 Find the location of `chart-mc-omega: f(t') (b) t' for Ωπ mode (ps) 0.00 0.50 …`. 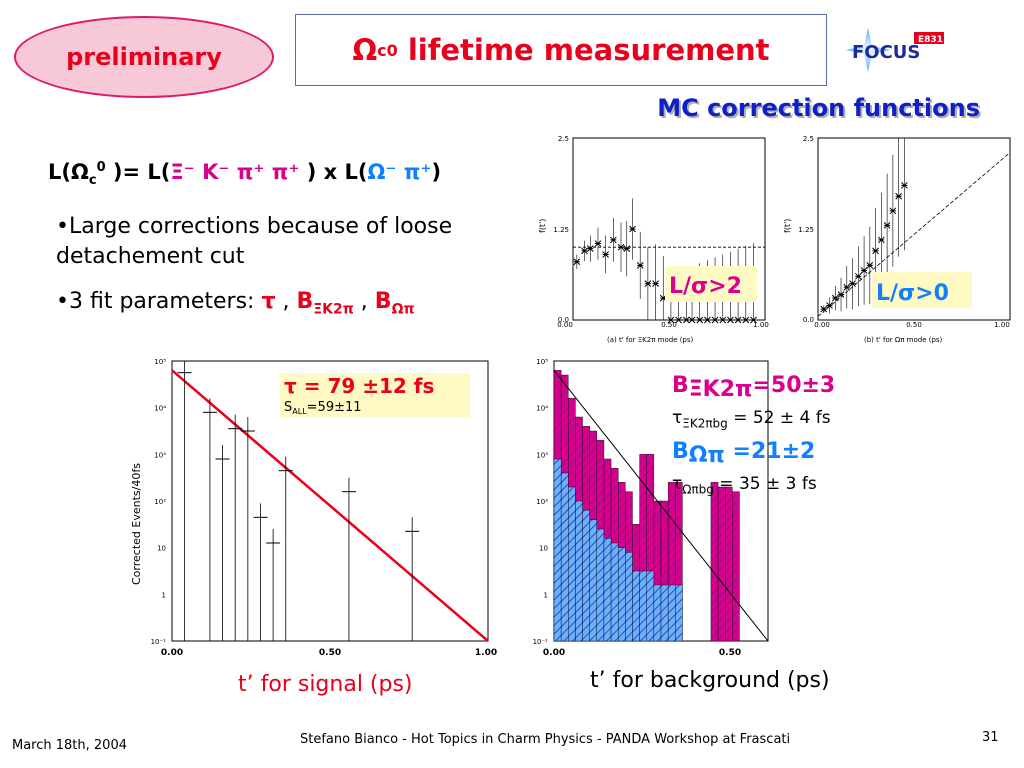

chart-mc-omega: f(t') (b) t' for Ωπ mode (ps) 0.00 0.50 … is located at coordinates (897, 239).